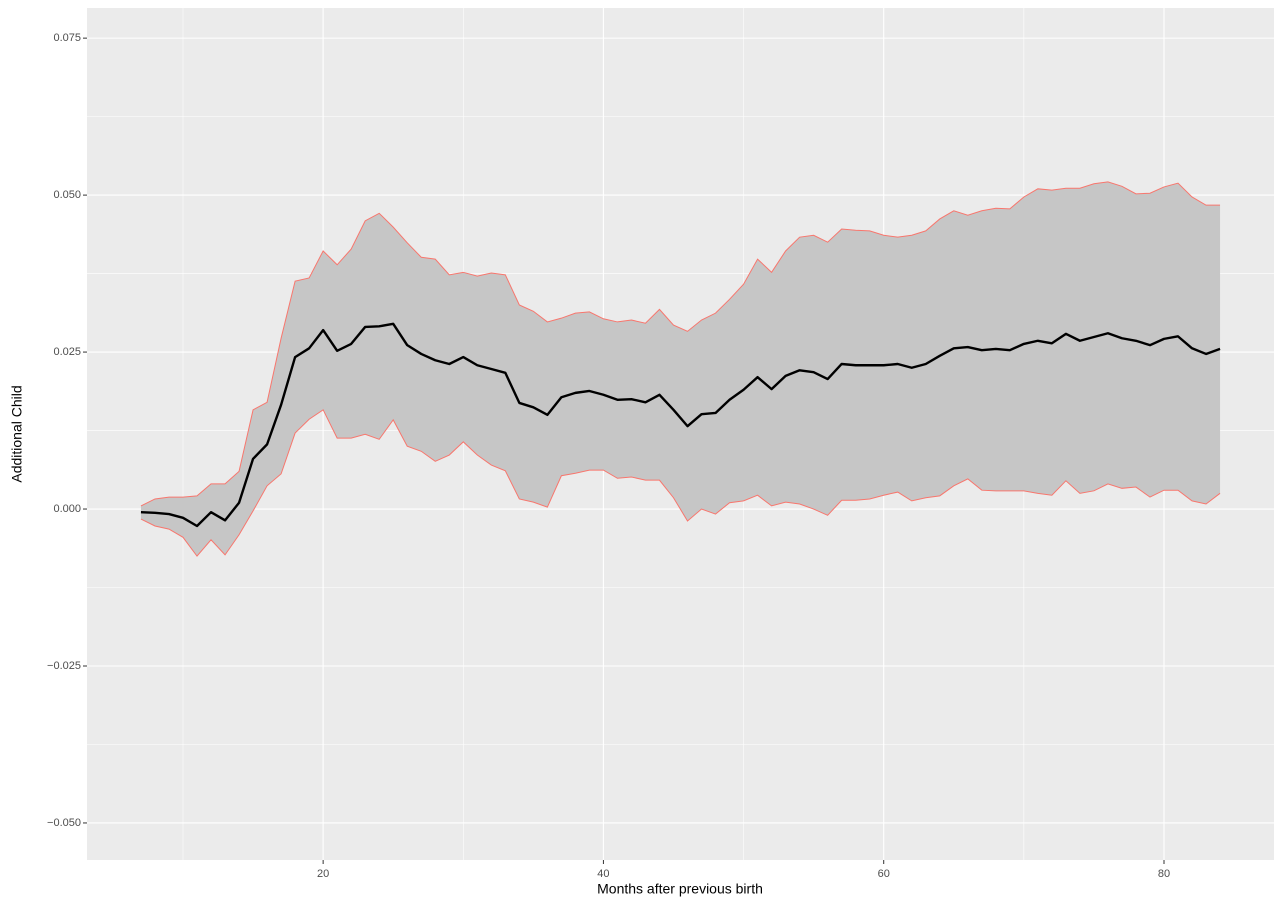  I want to click on x-tick-label: 60, so click(884, 874).